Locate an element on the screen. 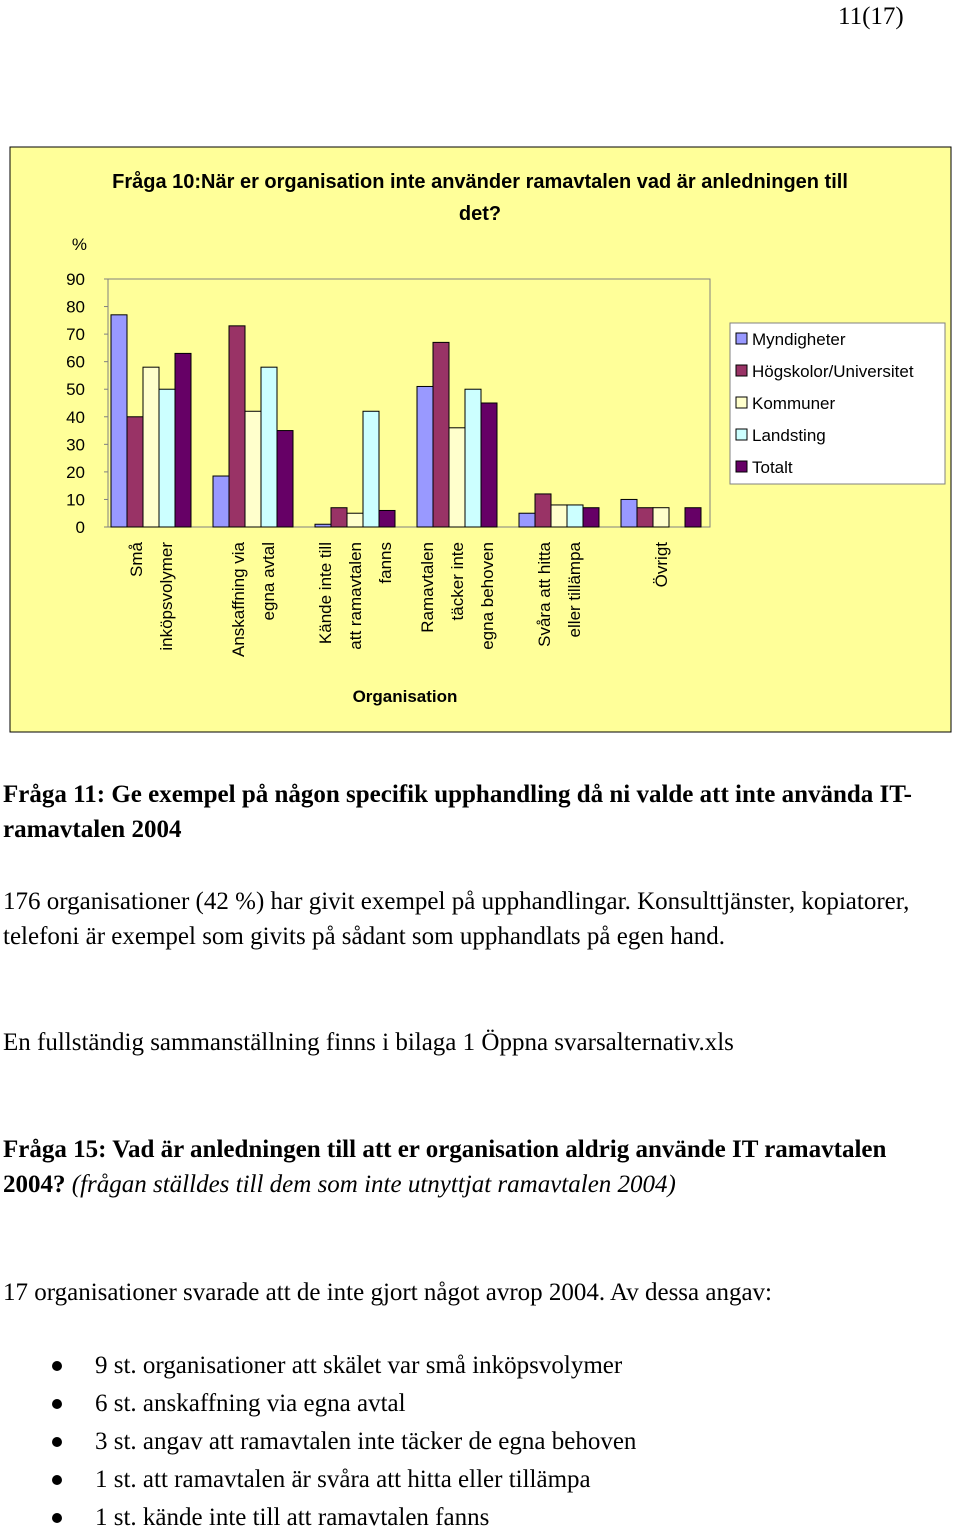  plot-area is located at coordinates (409, 403).